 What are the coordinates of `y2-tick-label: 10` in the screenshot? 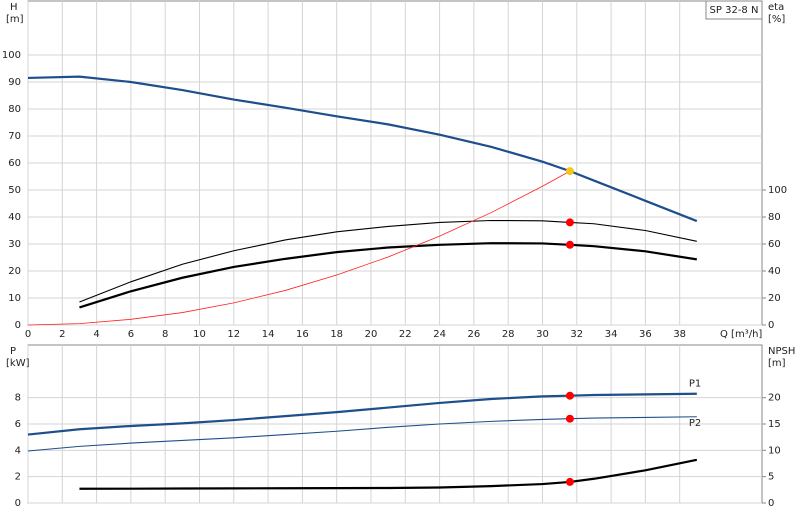 It's located at (774, 450).